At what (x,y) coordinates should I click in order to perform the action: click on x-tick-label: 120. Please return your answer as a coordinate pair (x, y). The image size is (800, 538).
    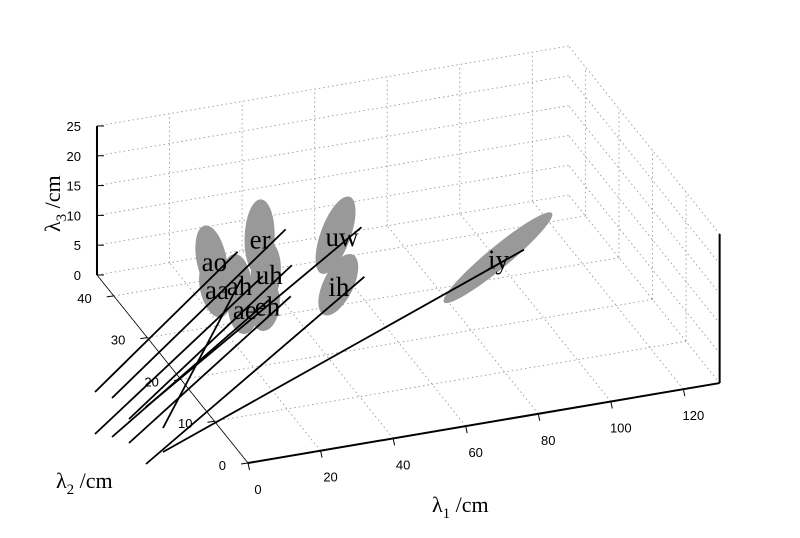
    Looking at the image, I should click on (694, 415).